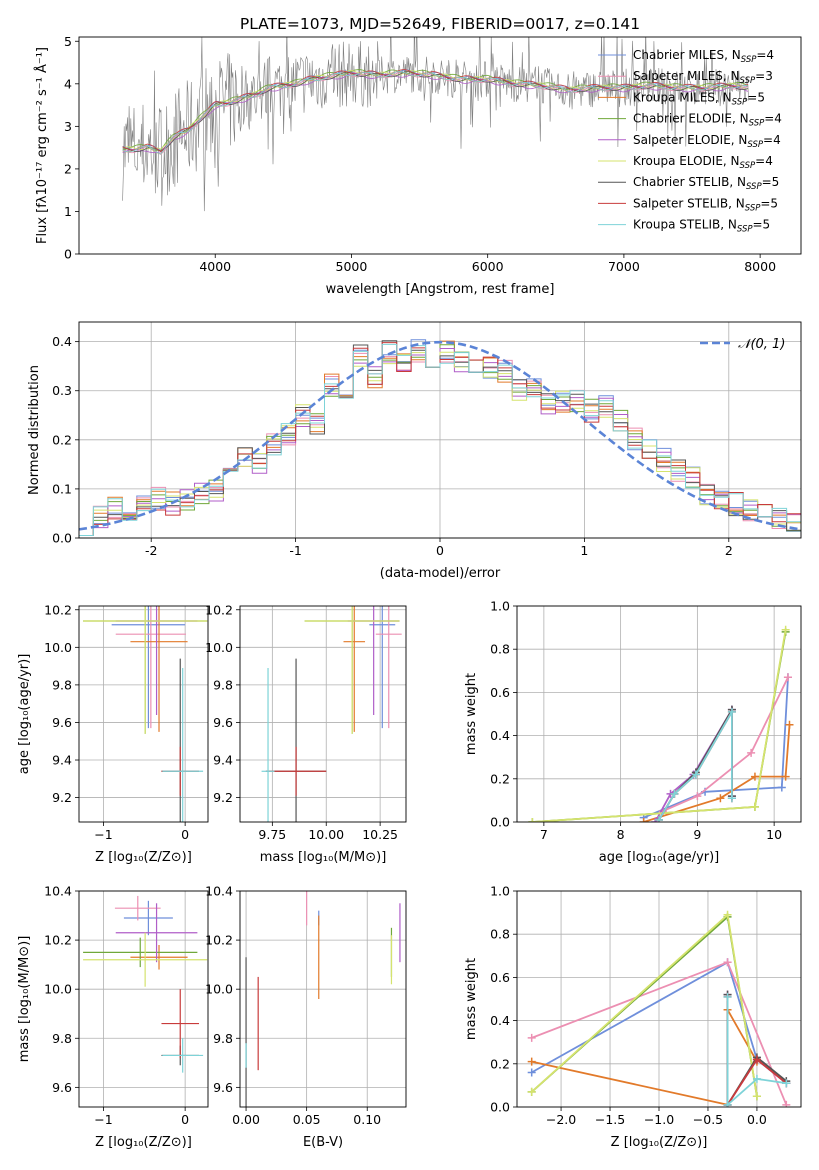 The image size is (819, 1170). I want to click on x-axis-label: E(B-V), so click(323, 1142).